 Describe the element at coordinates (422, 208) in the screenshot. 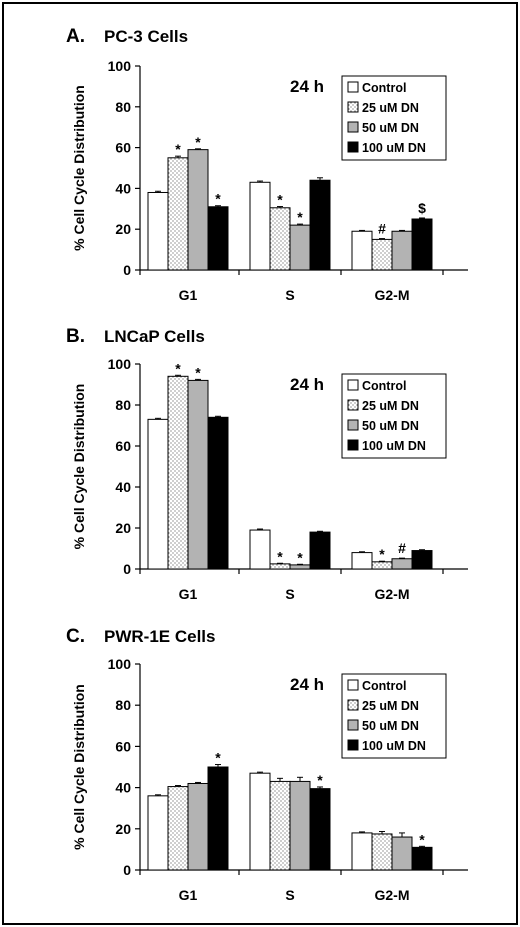

I see `significance-mark: $` at that location.